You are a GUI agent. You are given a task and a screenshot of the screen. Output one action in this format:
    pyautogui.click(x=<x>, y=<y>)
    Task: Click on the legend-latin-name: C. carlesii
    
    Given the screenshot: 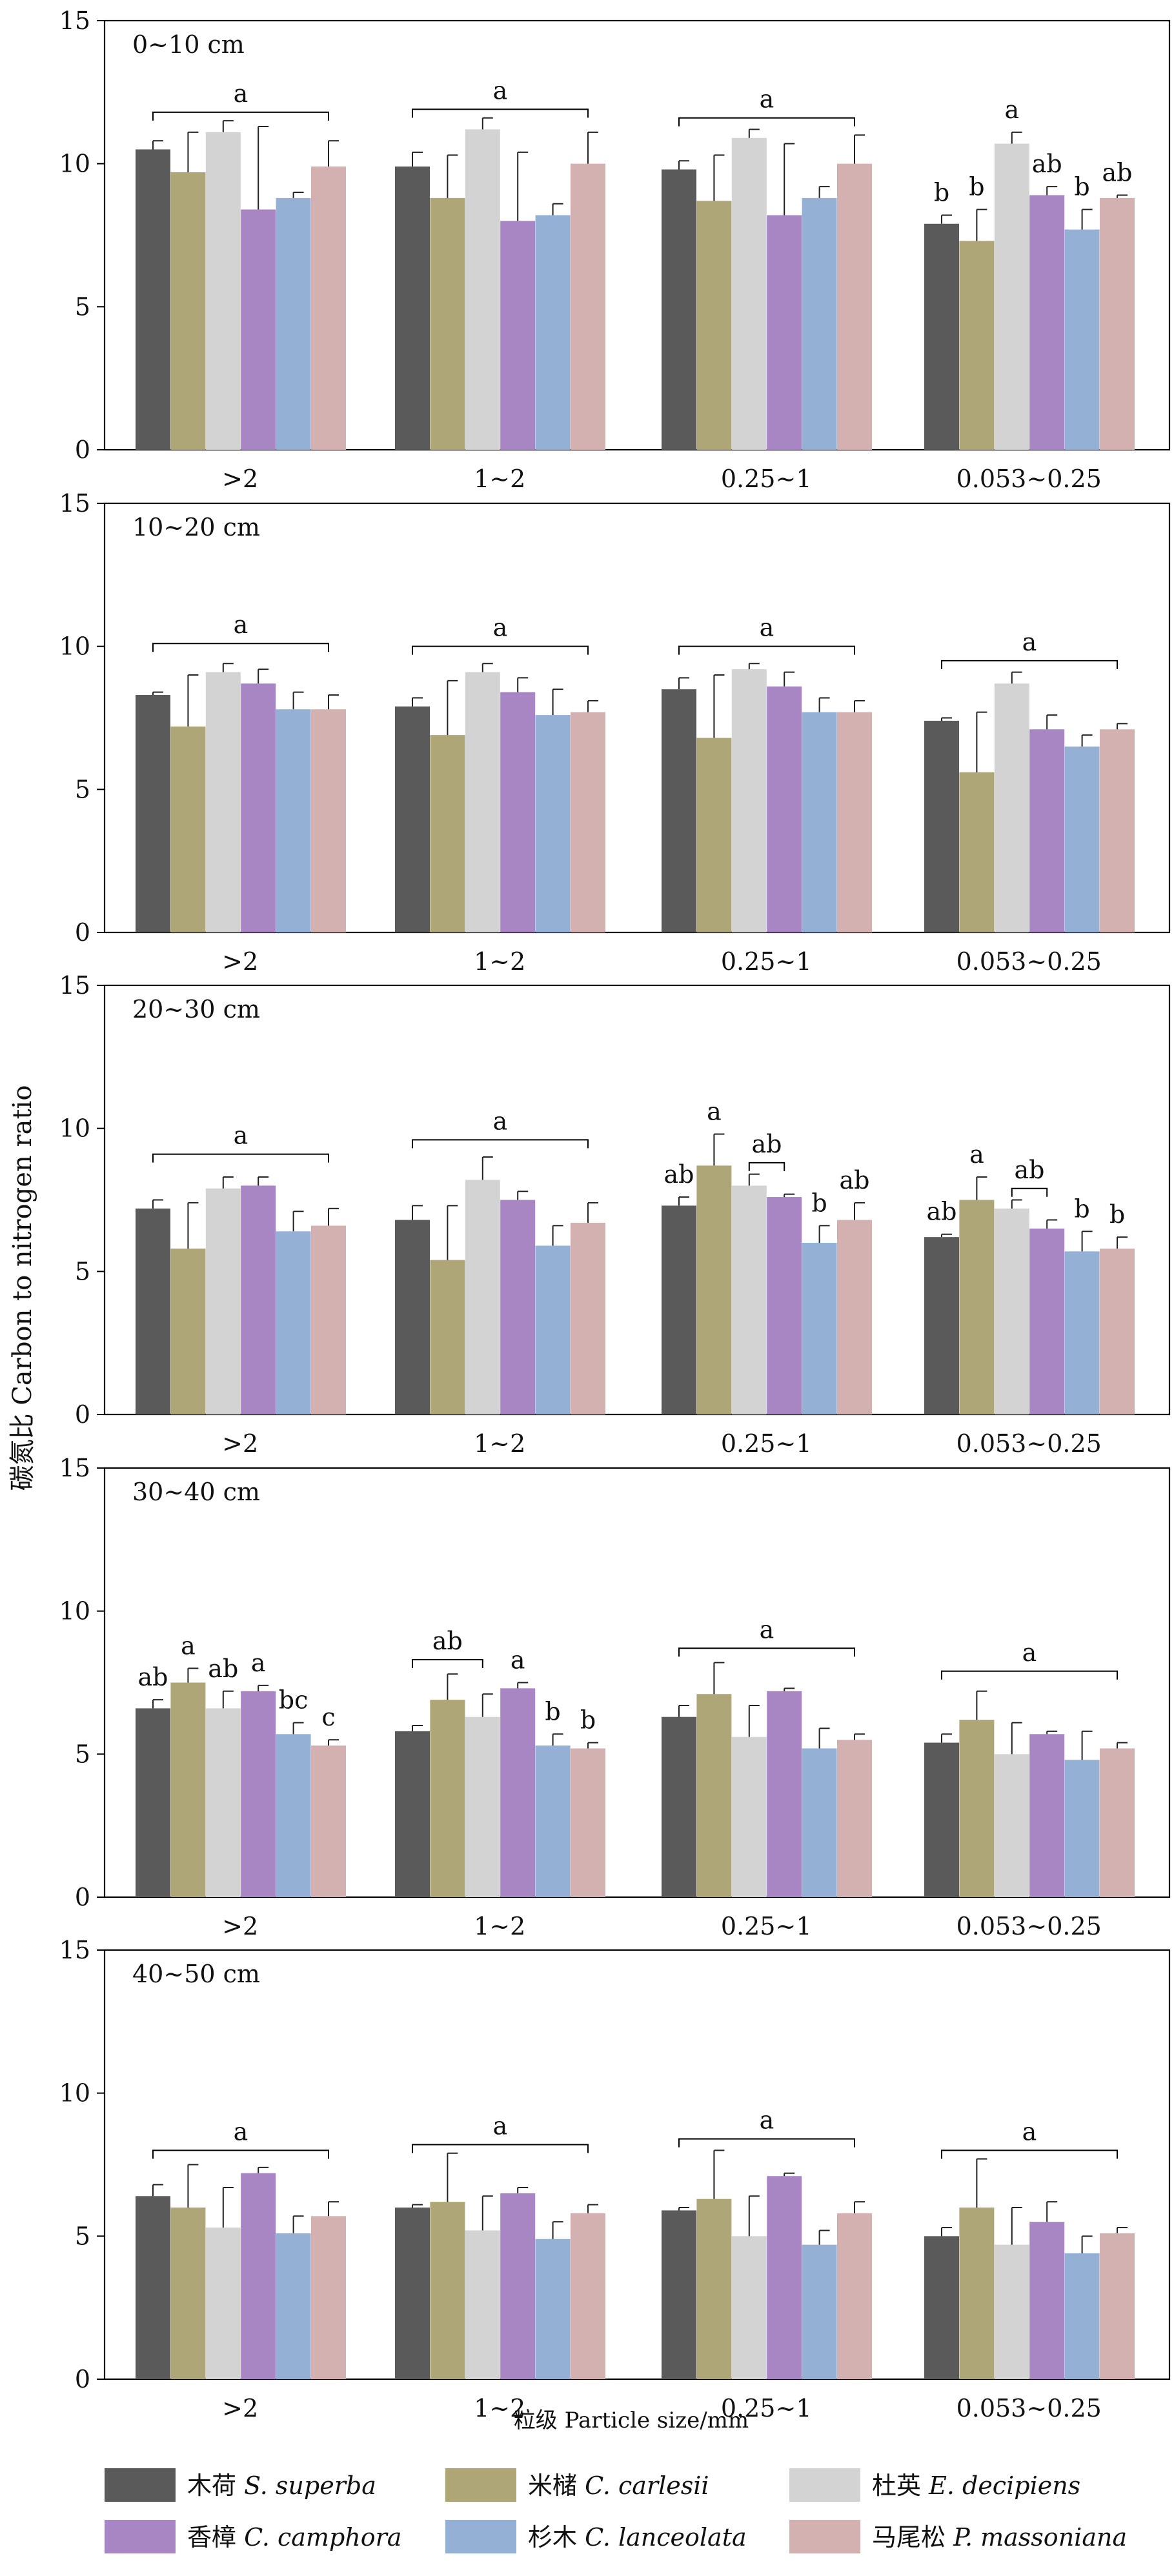 What is the action you would take?
    pyautogui.click(x=647, y=2485)
    